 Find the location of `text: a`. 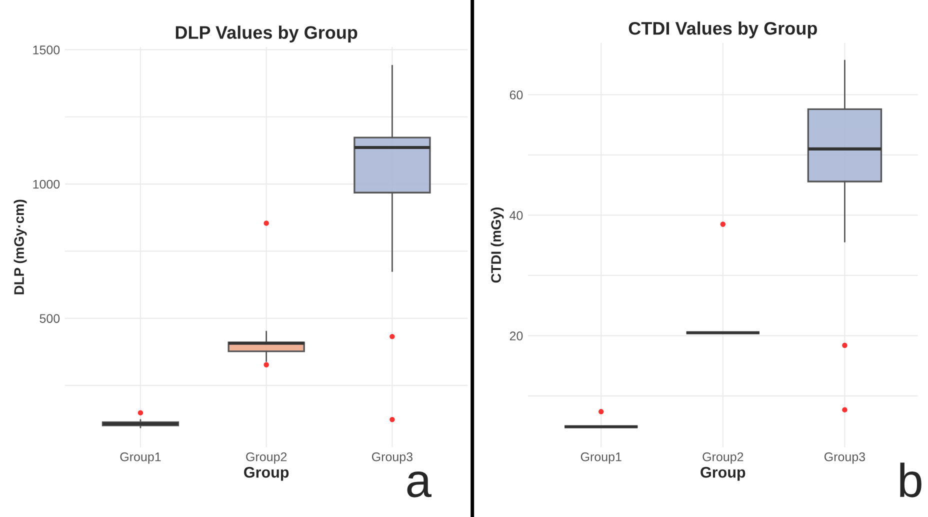

text: a is located at coordinates (419, 484).